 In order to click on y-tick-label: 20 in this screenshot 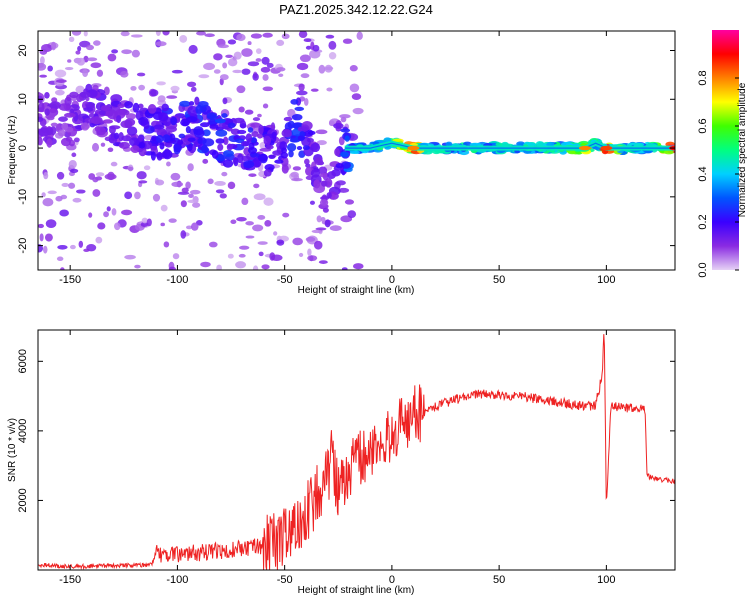, I will do `click(23, 50)`.